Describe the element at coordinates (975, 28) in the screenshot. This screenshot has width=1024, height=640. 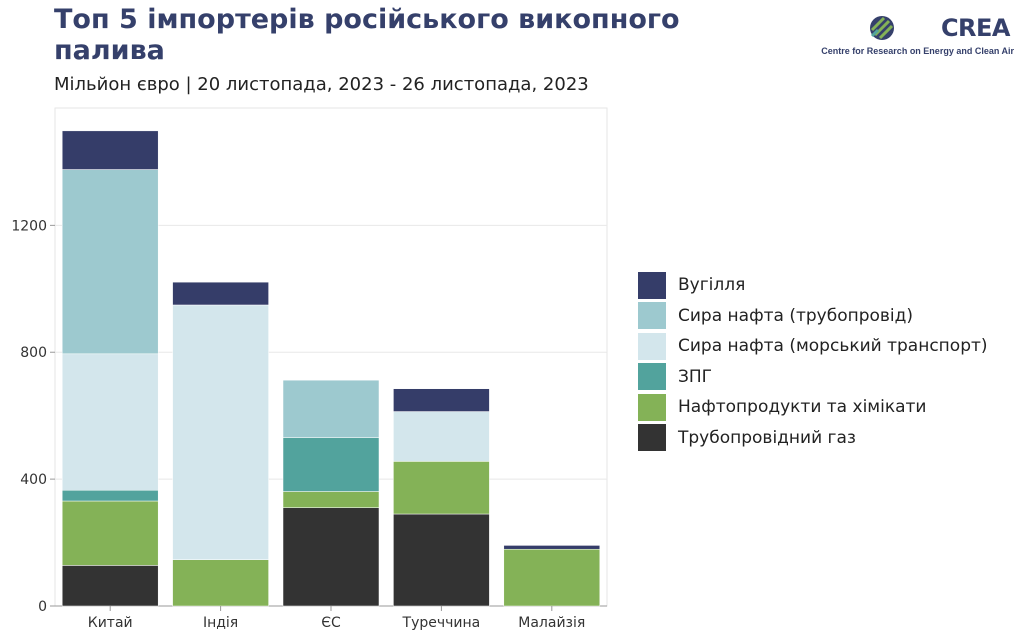
I see `logo-text: CREA` at that location.